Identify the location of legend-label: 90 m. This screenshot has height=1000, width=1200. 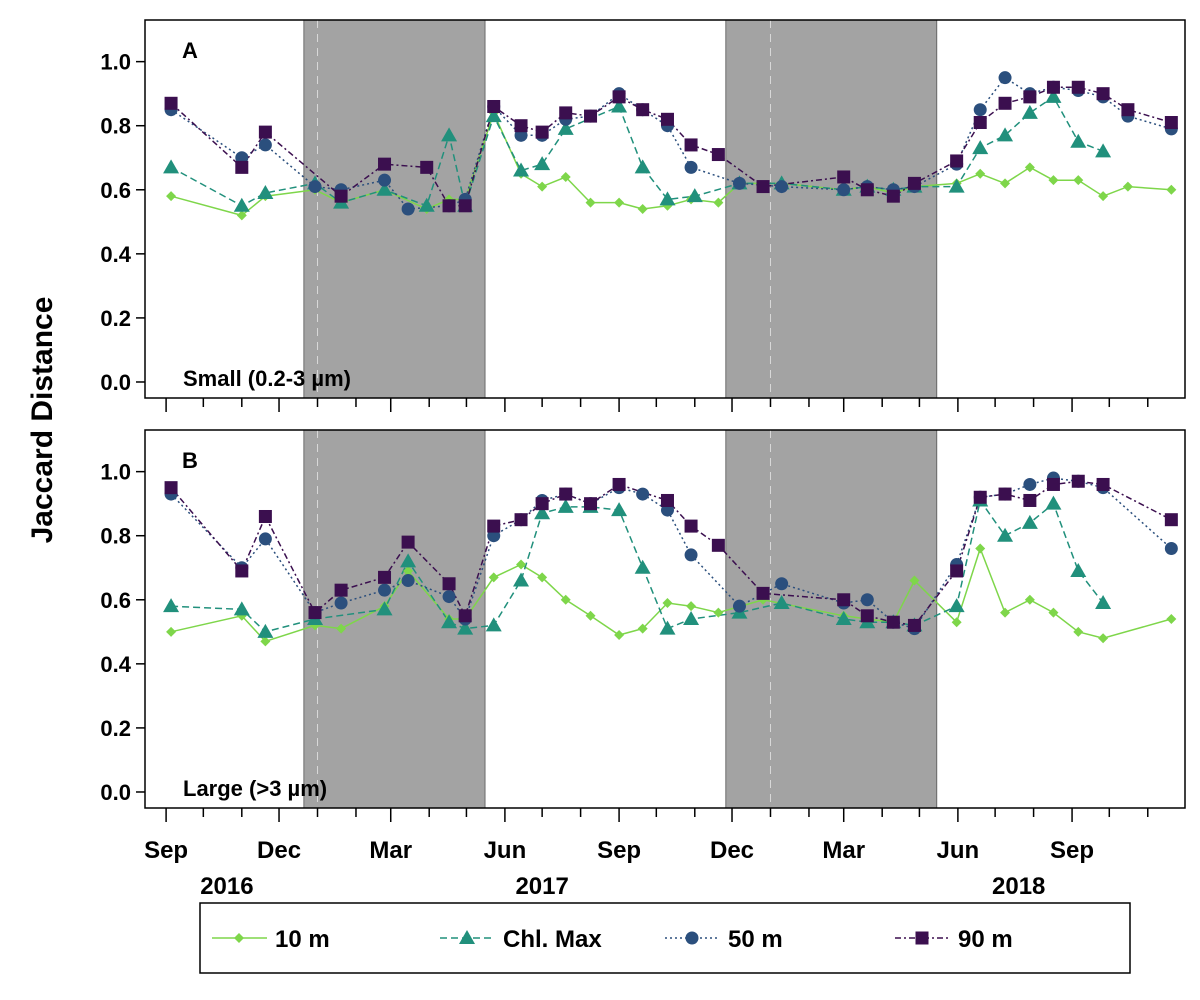
(985, 939).